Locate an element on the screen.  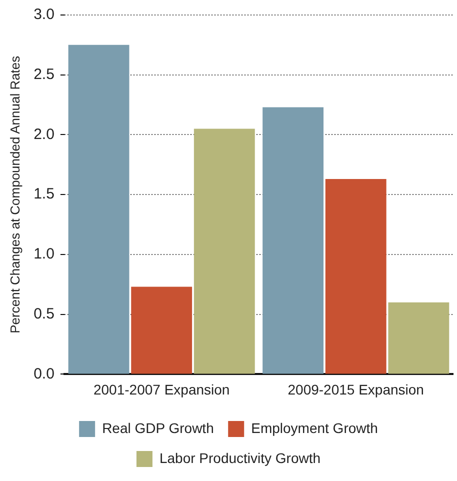
legend-label: Labor Productivity Growth is located at coordinates (240, 458).